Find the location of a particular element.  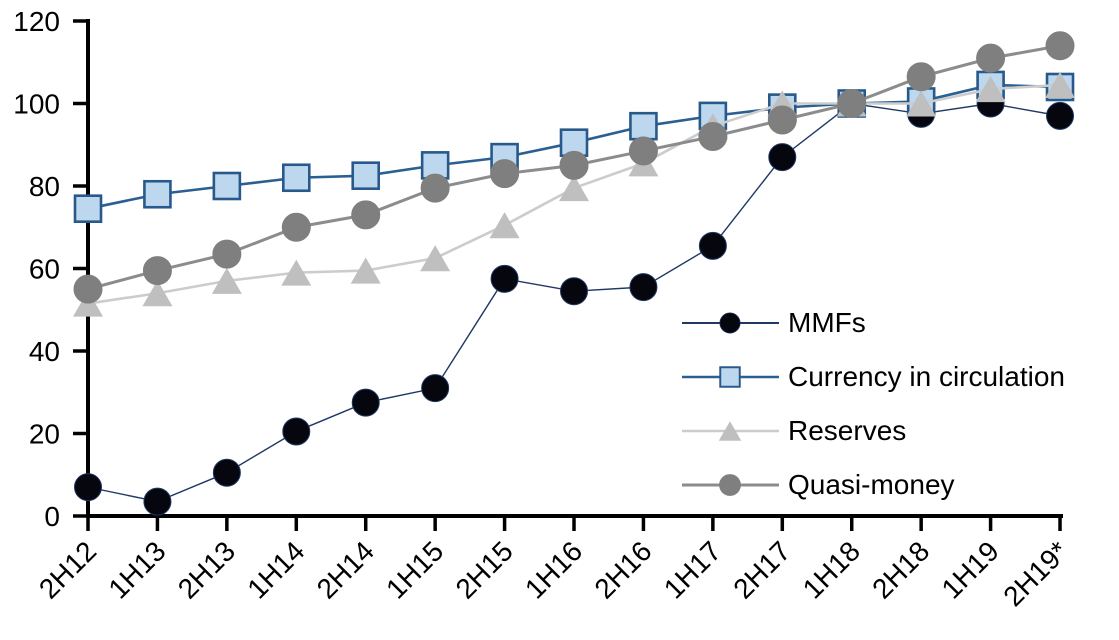

x-tick-label: 1H17 is located at coordinates (692, 569).